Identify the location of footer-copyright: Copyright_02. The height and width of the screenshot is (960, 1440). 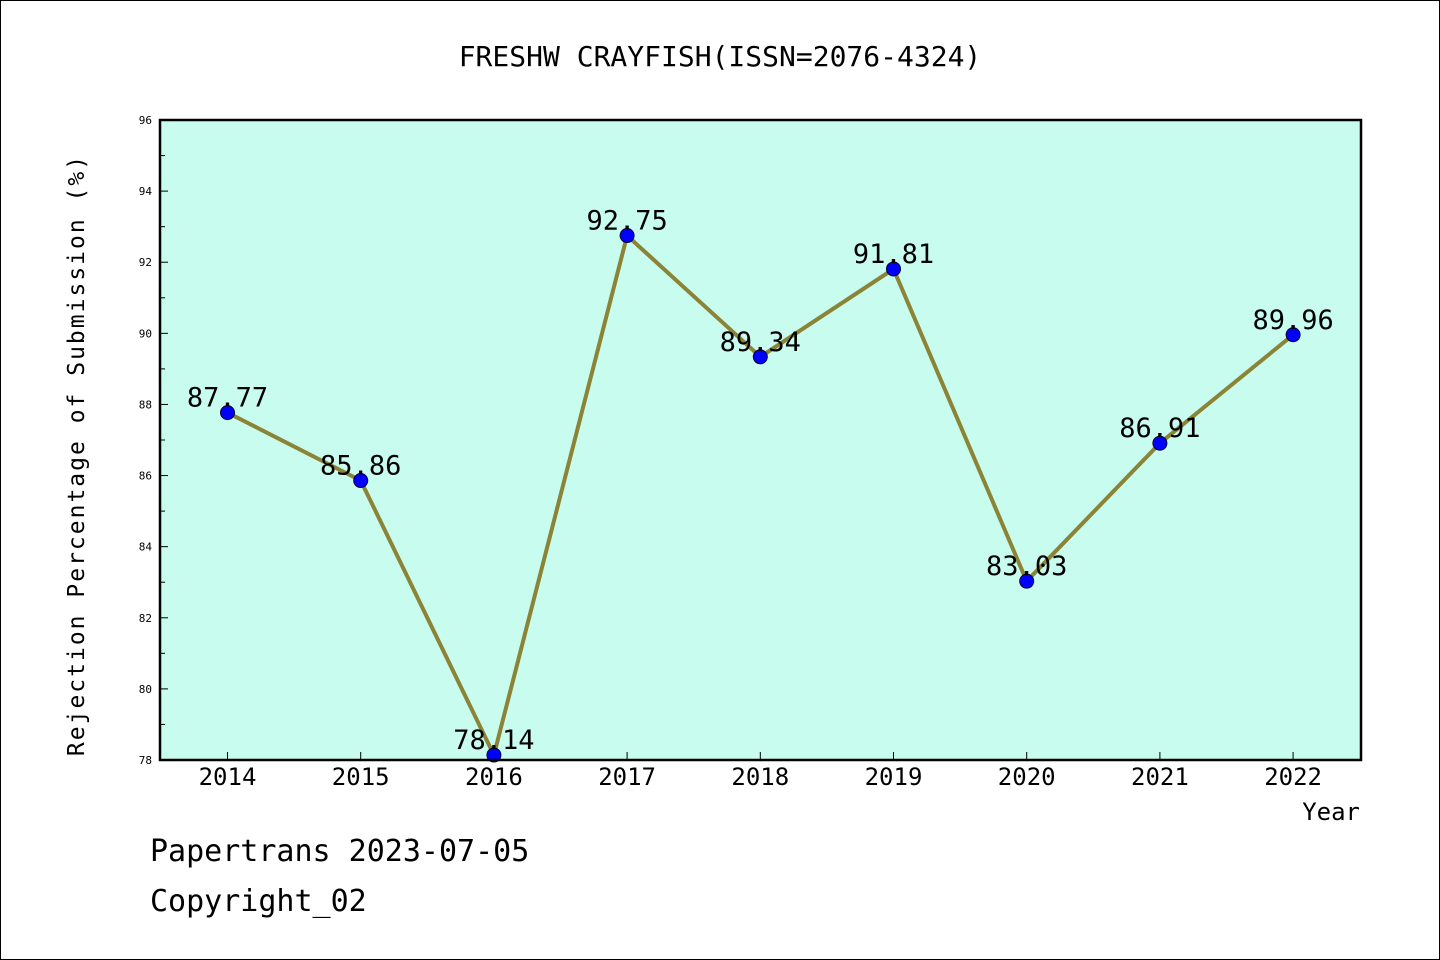
(258, 901).